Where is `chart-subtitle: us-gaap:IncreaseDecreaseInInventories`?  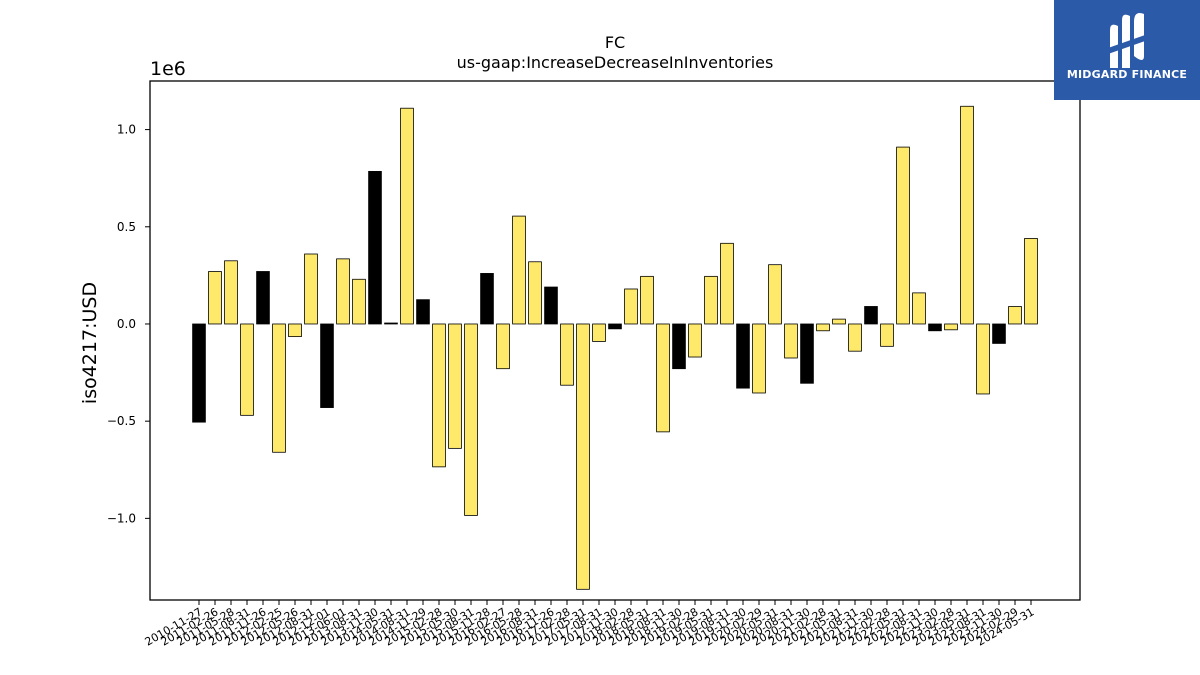 chart-subtitle: us-gaap:IncreaseDecreaseInInventories is located at coordinates (615, 62).